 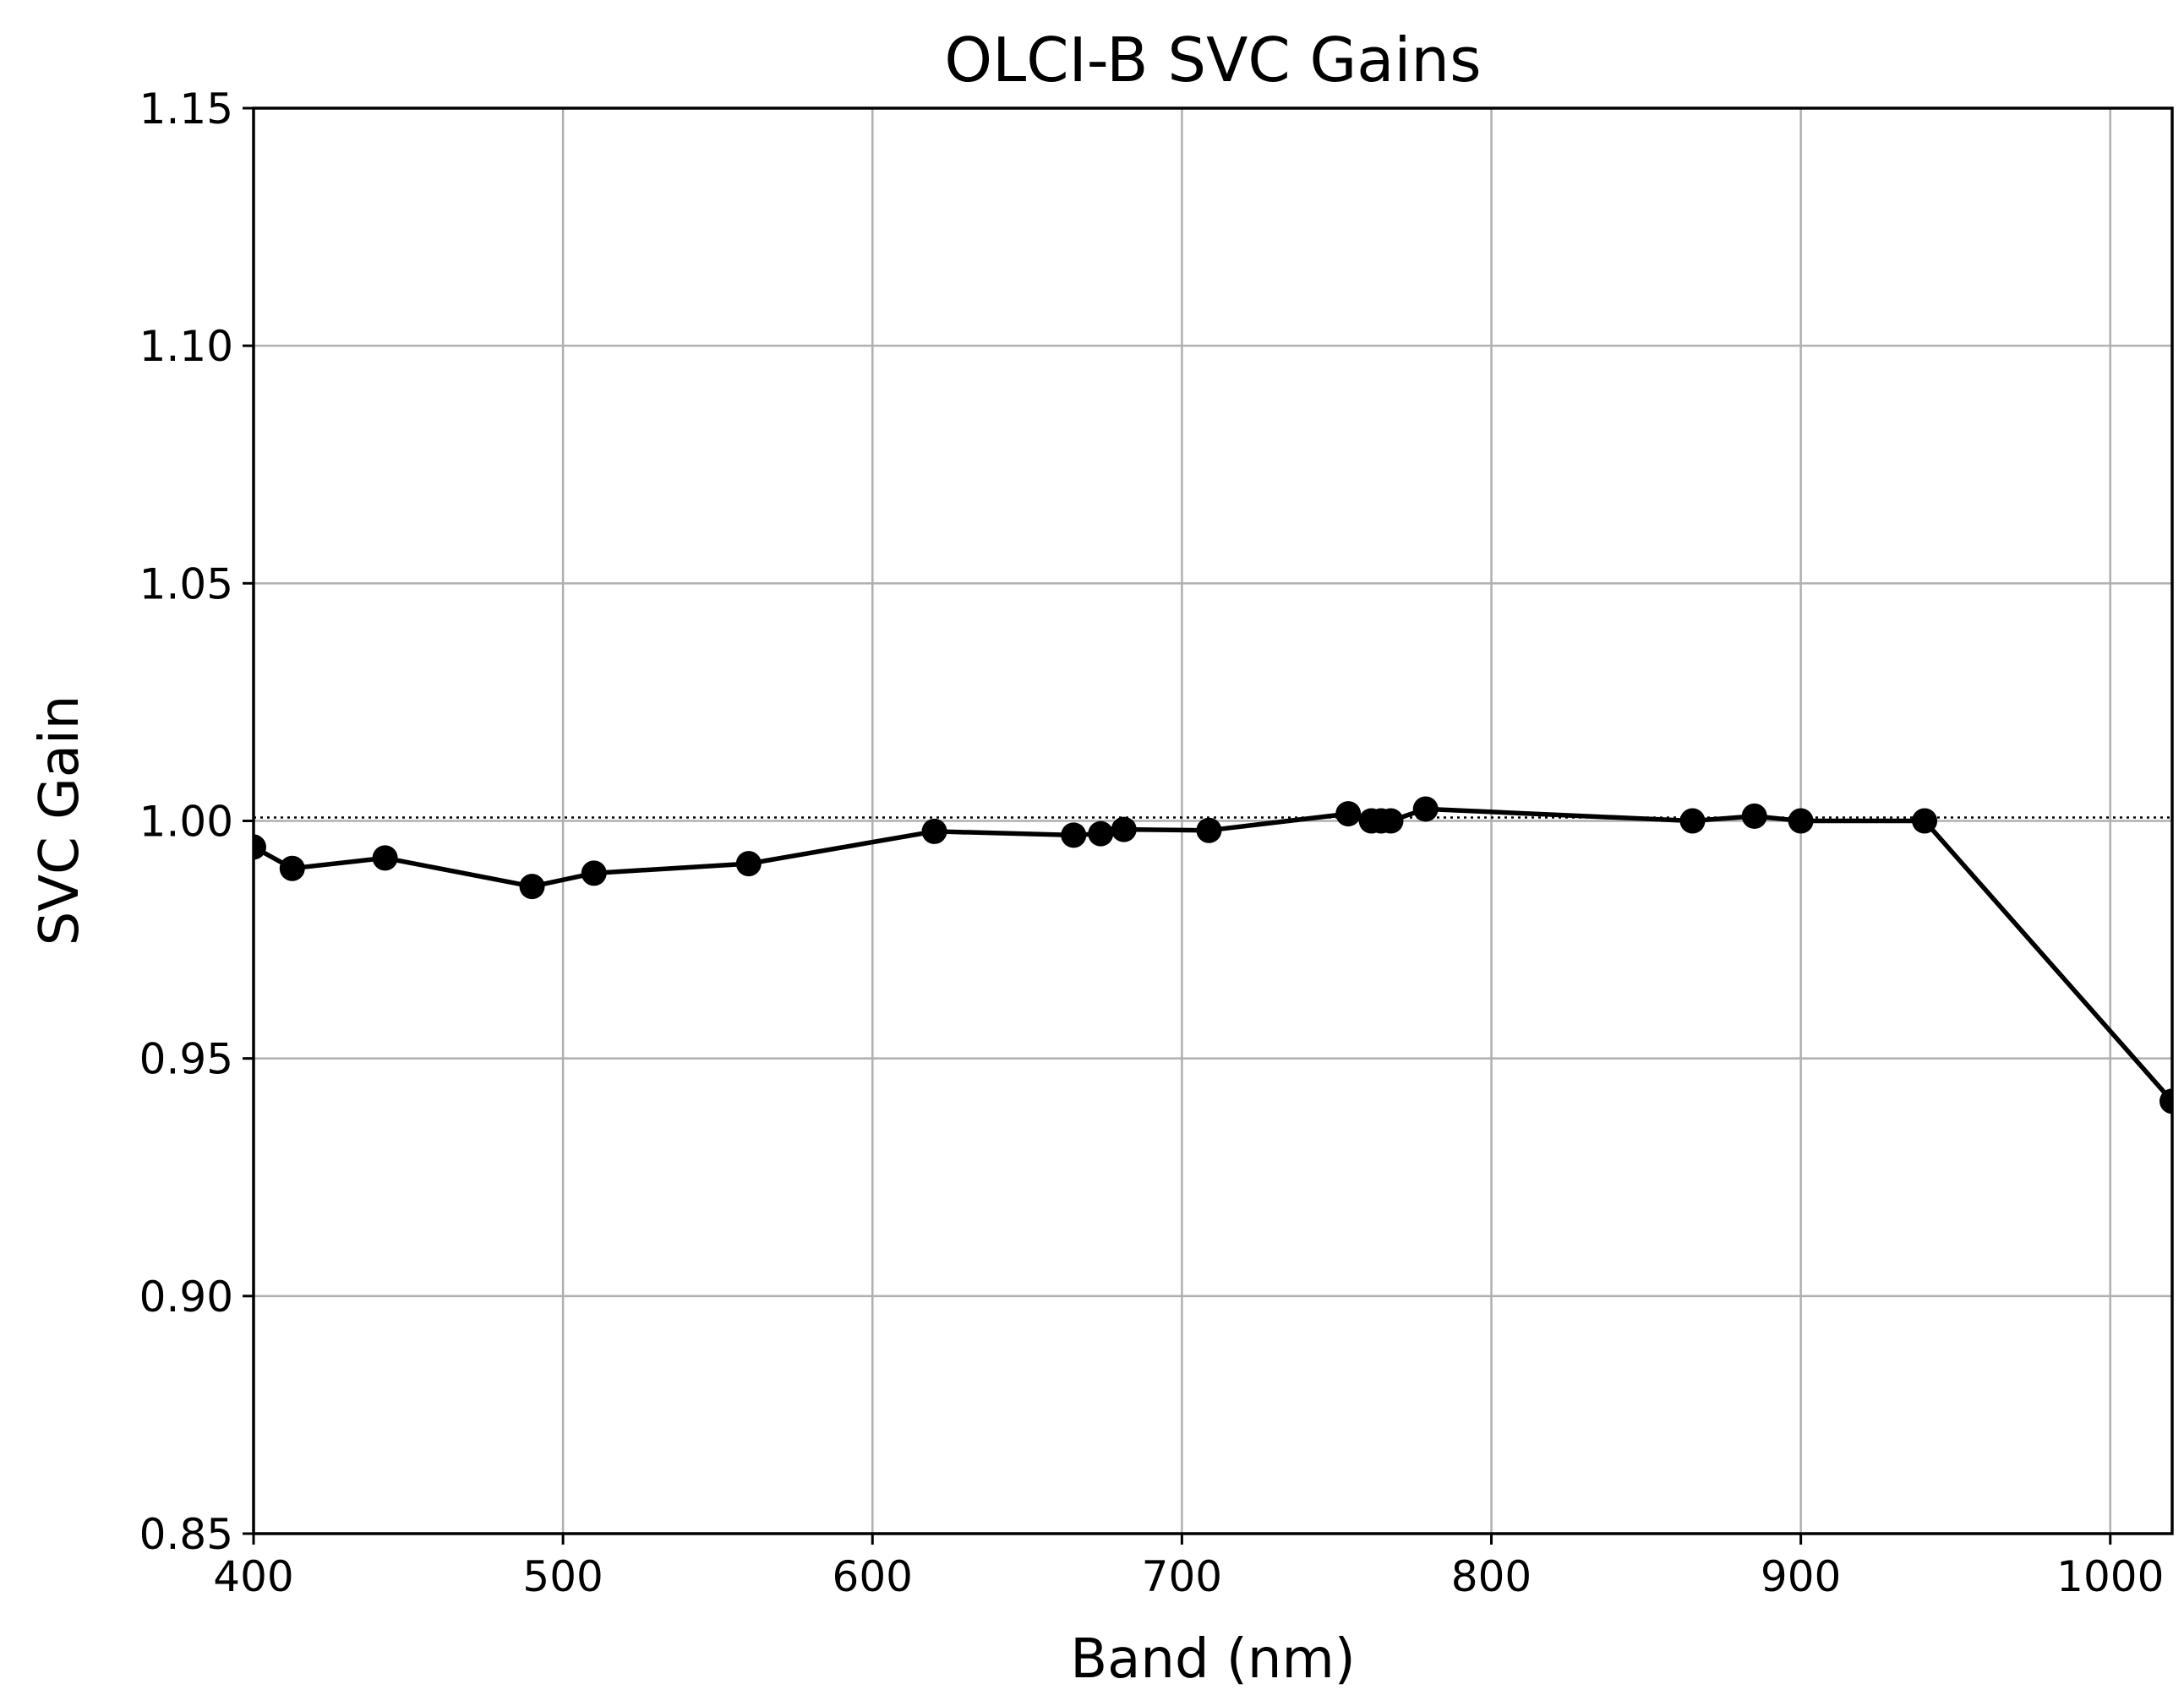 What do you see at coordinates (186, 1534) in the screenshot?
I see `y-tick-label: 0.85` at bounding box center [186, 1534].